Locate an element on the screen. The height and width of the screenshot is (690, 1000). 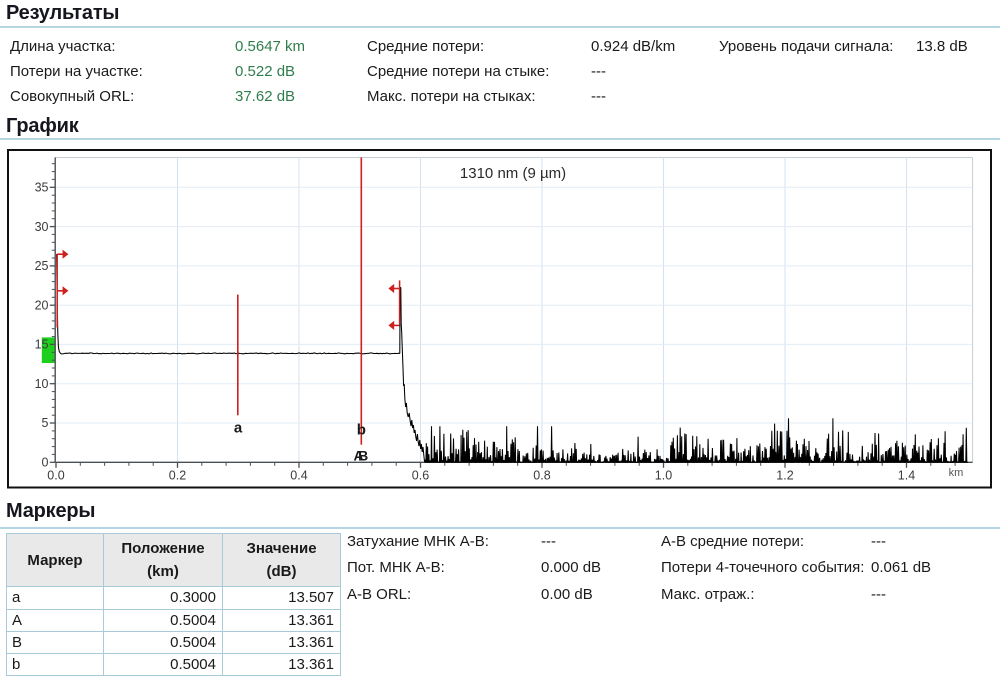
svg-text: 5 is located at coordinates (45, 423).